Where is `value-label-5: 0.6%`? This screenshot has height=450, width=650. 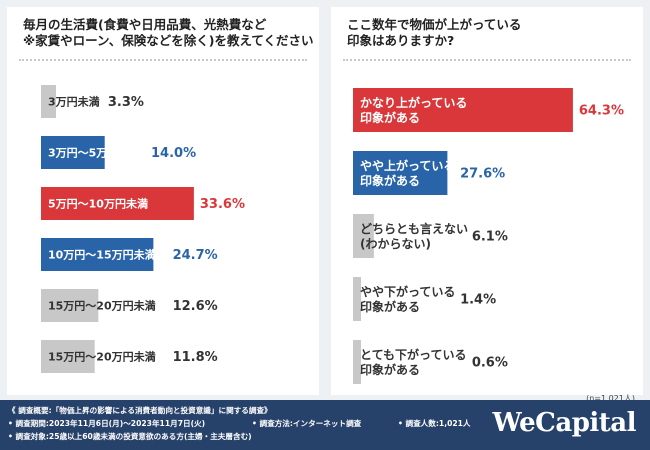
value-label-5: 0.6% is located at coordinates (490, 363).